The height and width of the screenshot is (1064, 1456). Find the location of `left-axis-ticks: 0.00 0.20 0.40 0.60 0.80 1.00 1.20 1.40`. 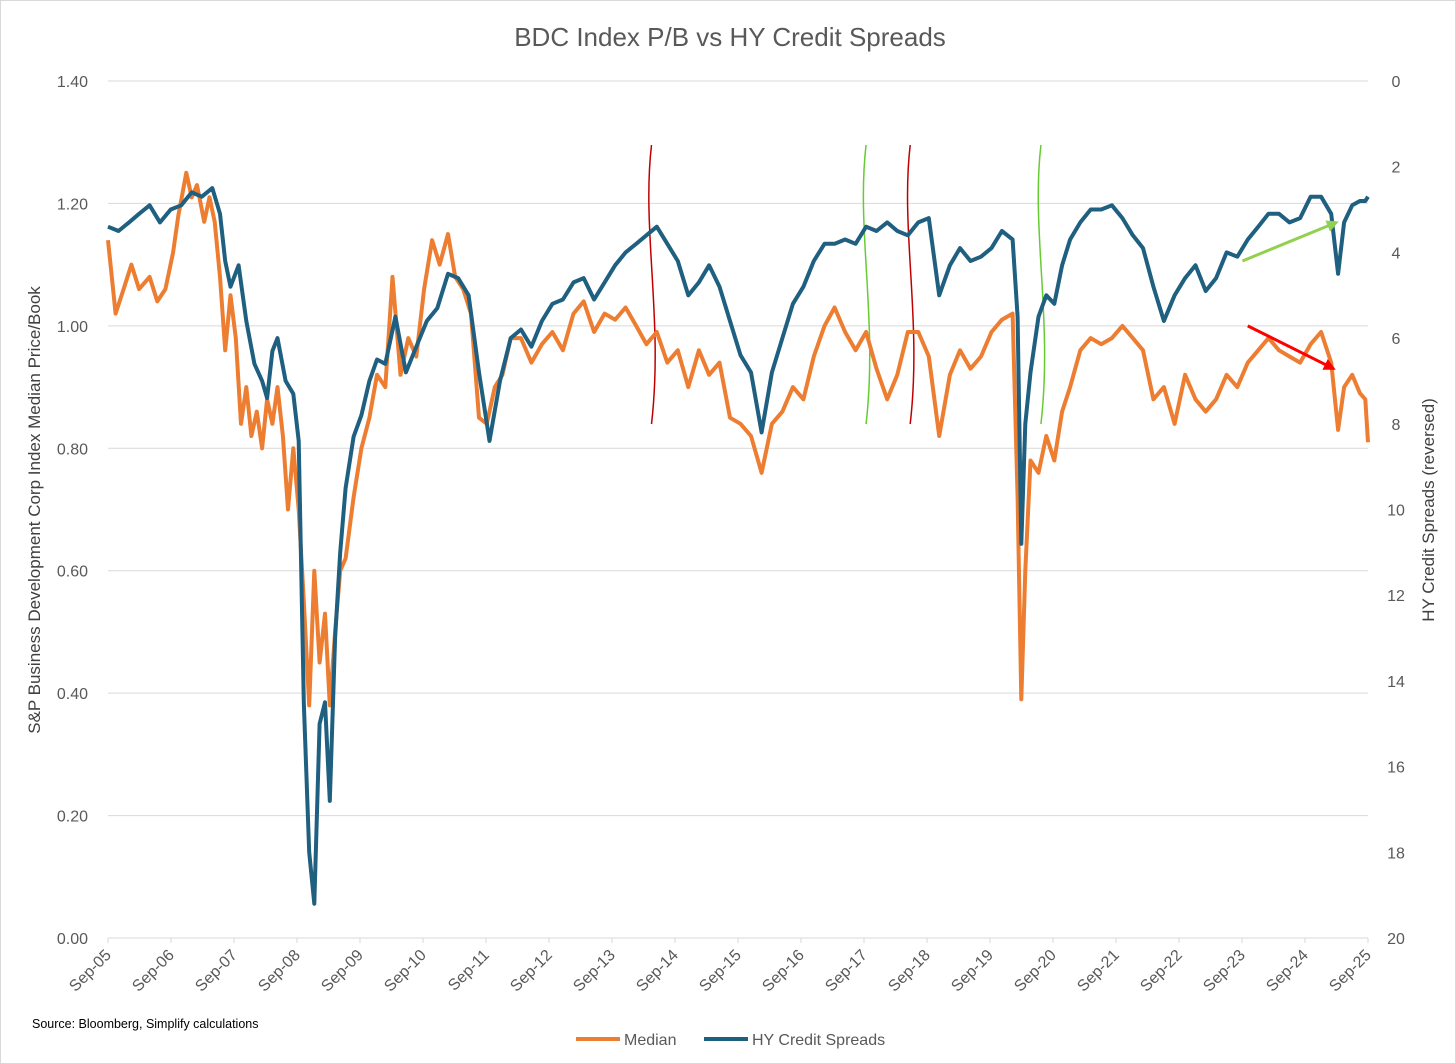

left-axis-ticks: 0.00 0.20 0.40 0.60 0.80 1.00 1.20 1.40 is located at coordinates (72, 511).